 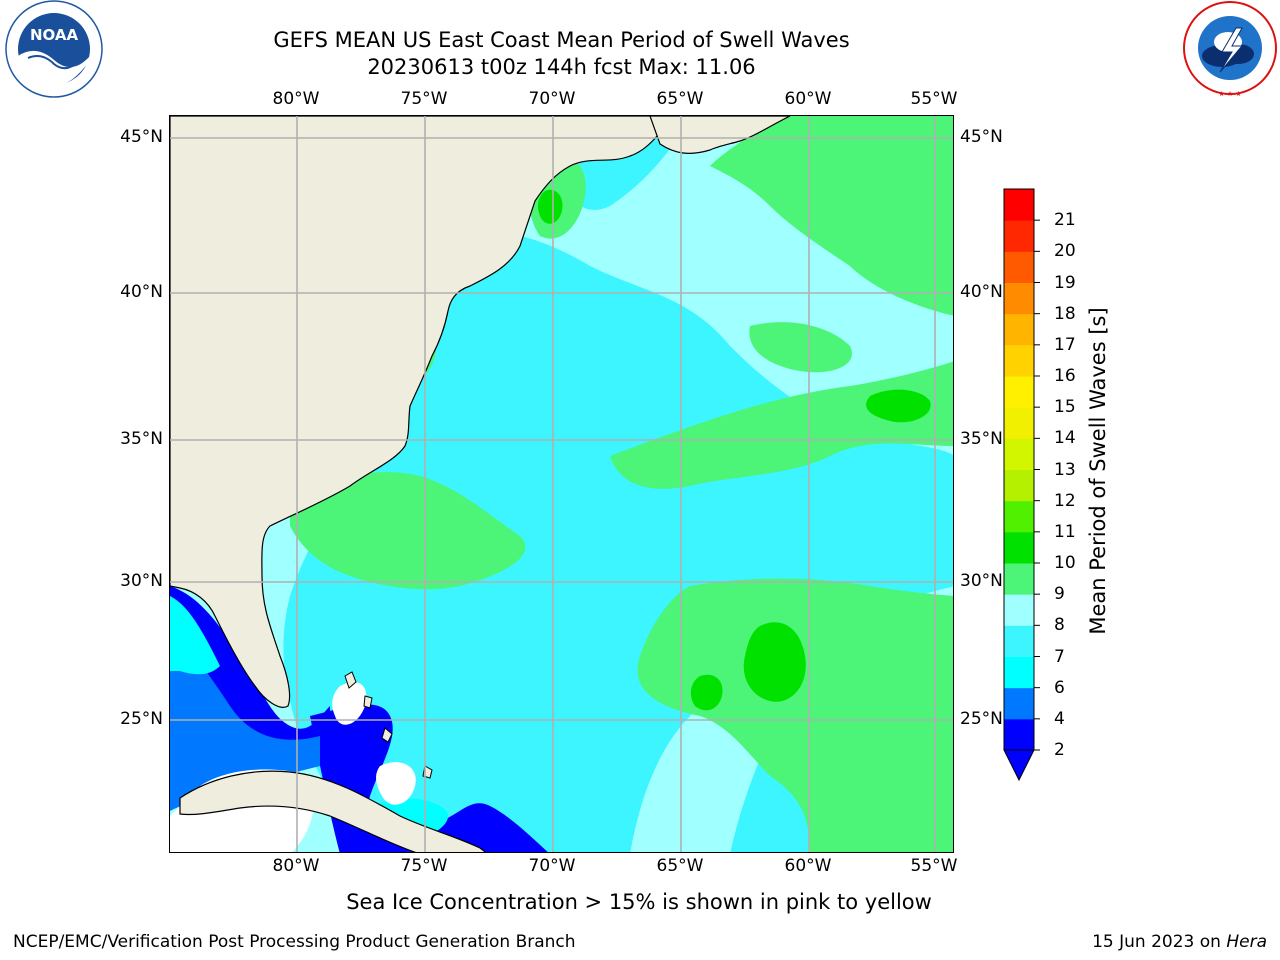 What do you see at coordinates (333, 811) in the screenshot?
I see `land-cuba` at bounding box center [333, 811].